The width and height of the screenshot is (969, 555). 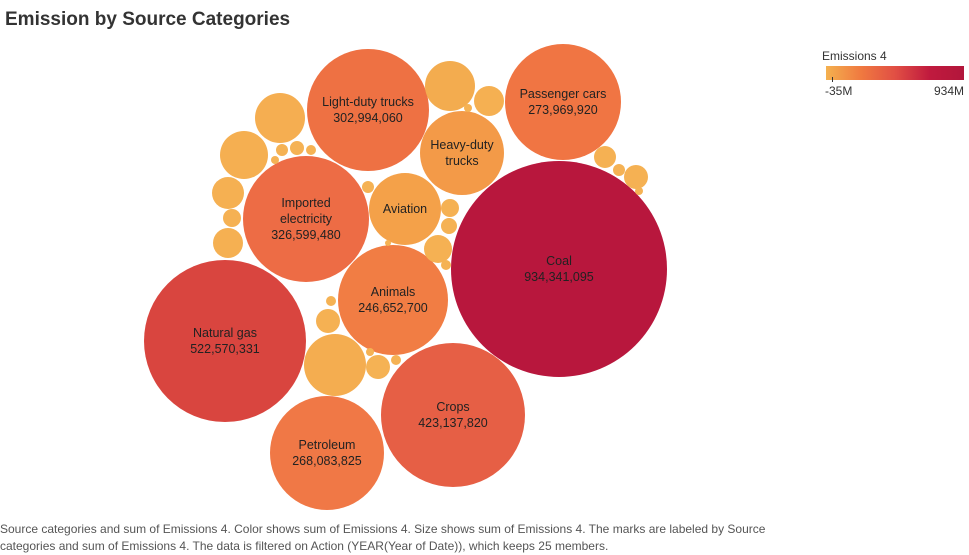 What do you see at coordinates (148, 19) in the screenshot?
I see `chart-title: Emission by Source Categories` at bounding box center [148, 19].